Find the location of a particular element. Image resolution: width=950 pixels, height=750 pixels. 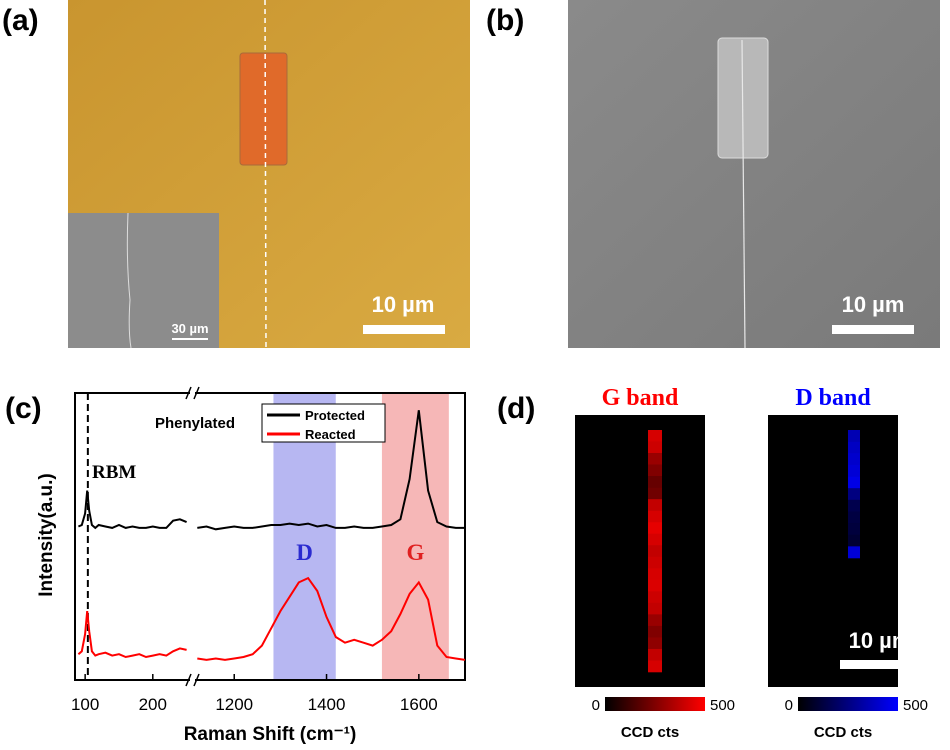

flake is located at coordinates (263, 109).